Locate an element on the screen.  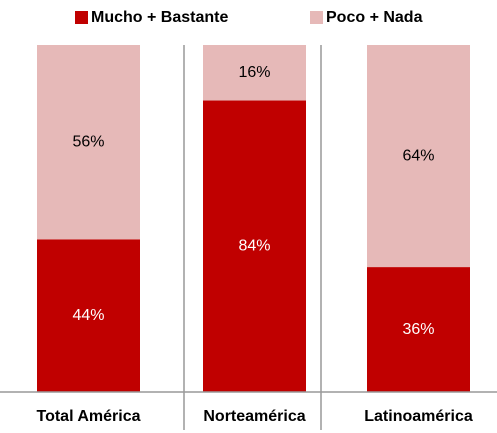
x-tick-label: Total América is located at coordinates (88, 416).